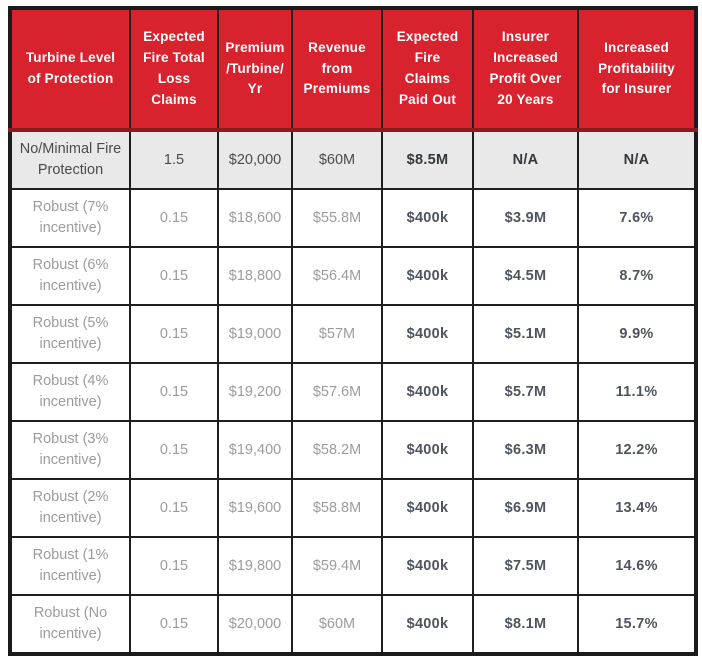 Image resolution: width=702 pixels, height=667 pixels. Describe the element at coordinates (637, 508) in the screenshot. I see `table-cell: 13.4%` at that location.